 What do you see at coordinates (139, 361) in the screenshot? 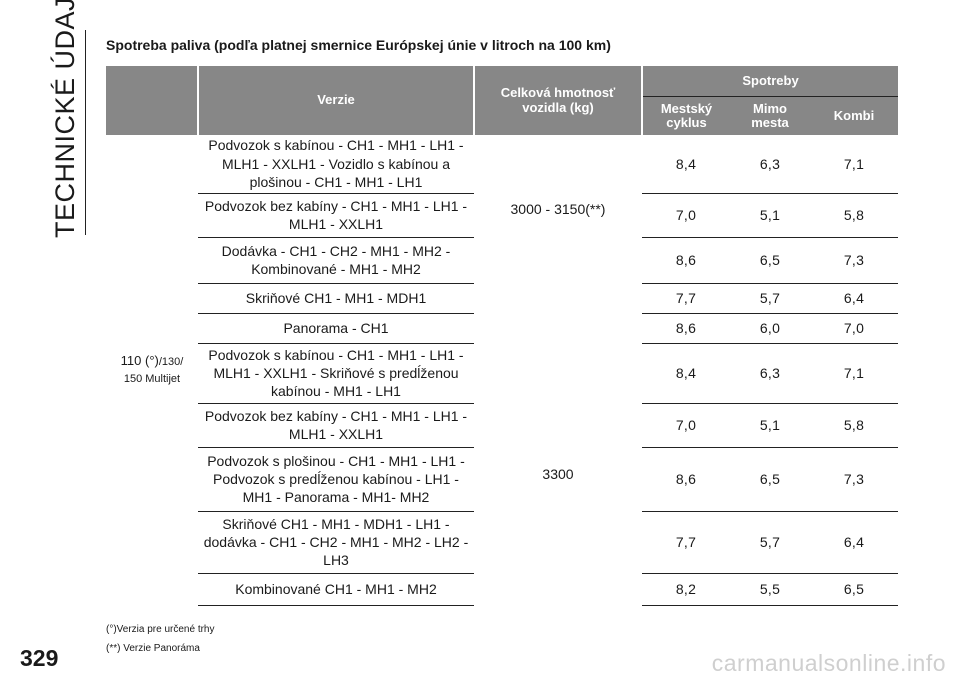
I see `engine-label: 110 (°)` at bounding box center [139, 361].